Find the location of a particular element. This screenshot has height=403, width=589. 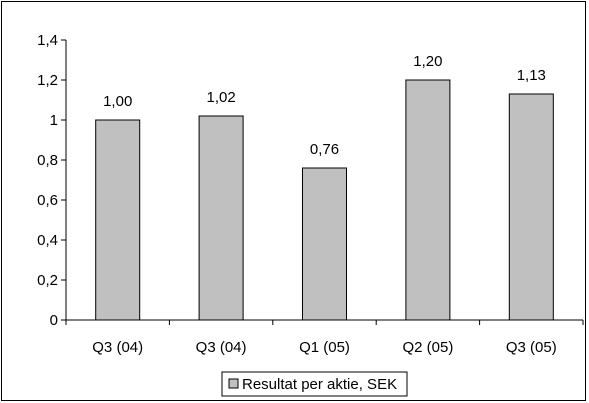

x-category-label: Q2 (05) is located at coordinates (427, 347).